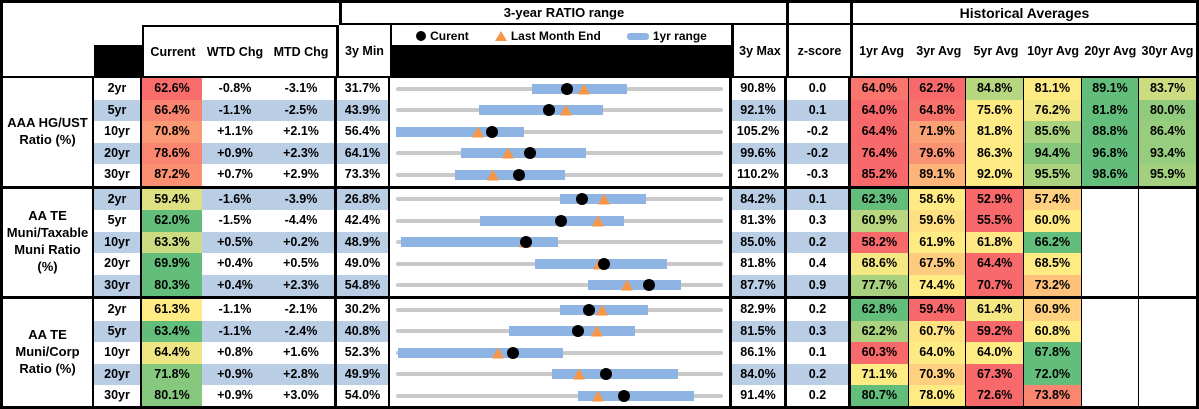  What do you see at coordinates (759, 264) in the screenshot?
I see `cell-3y-max: 81.8%` at bounding box center [759, 264].